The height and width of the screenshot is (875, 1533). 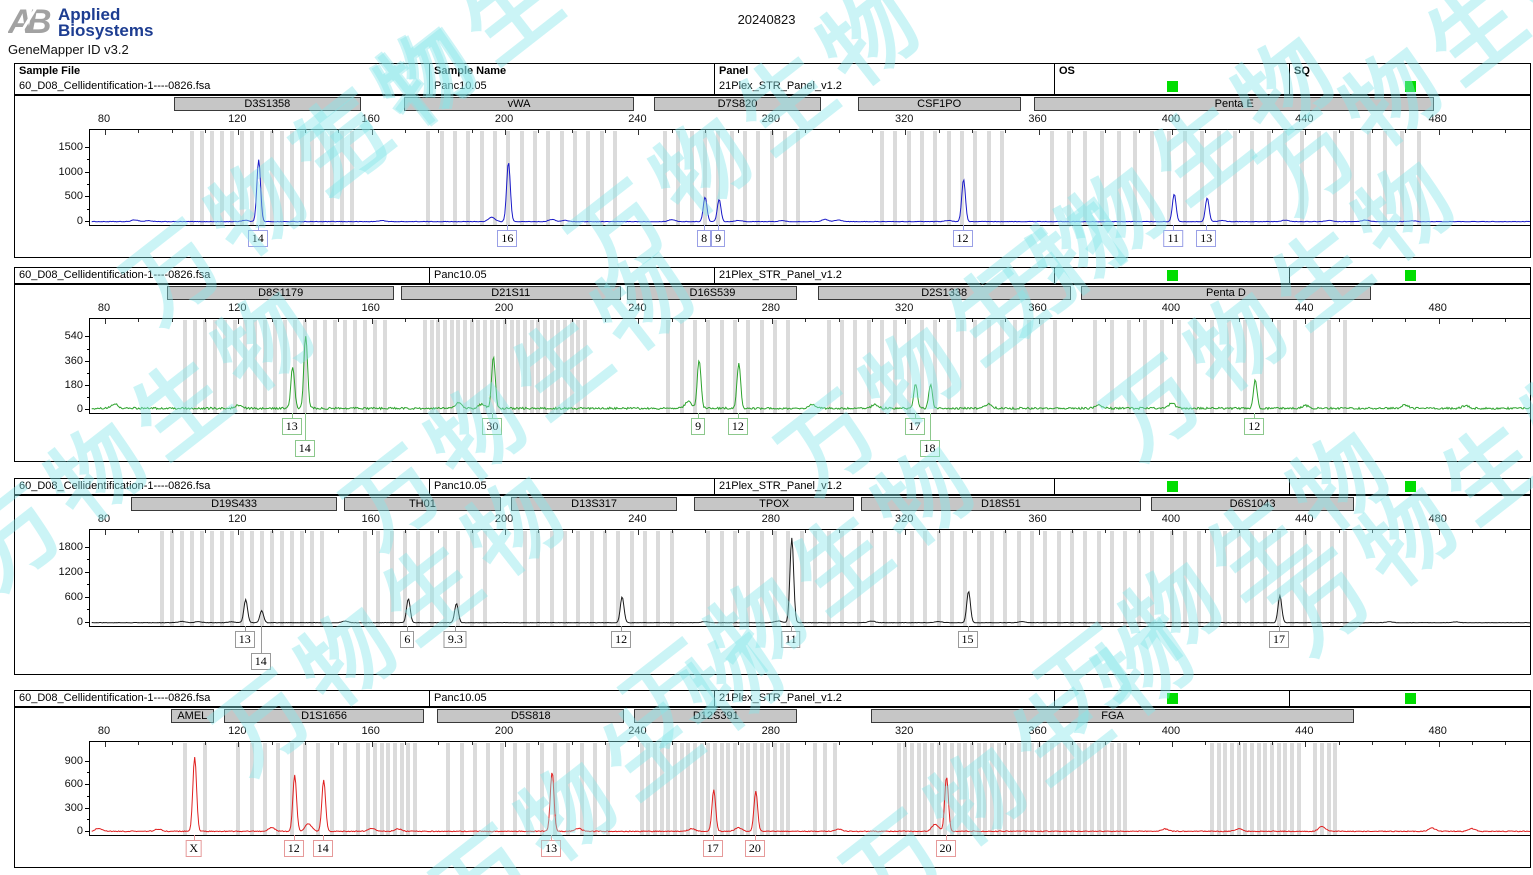 I want to click on electropherogram-plot-black, so click(x=808, y=578).